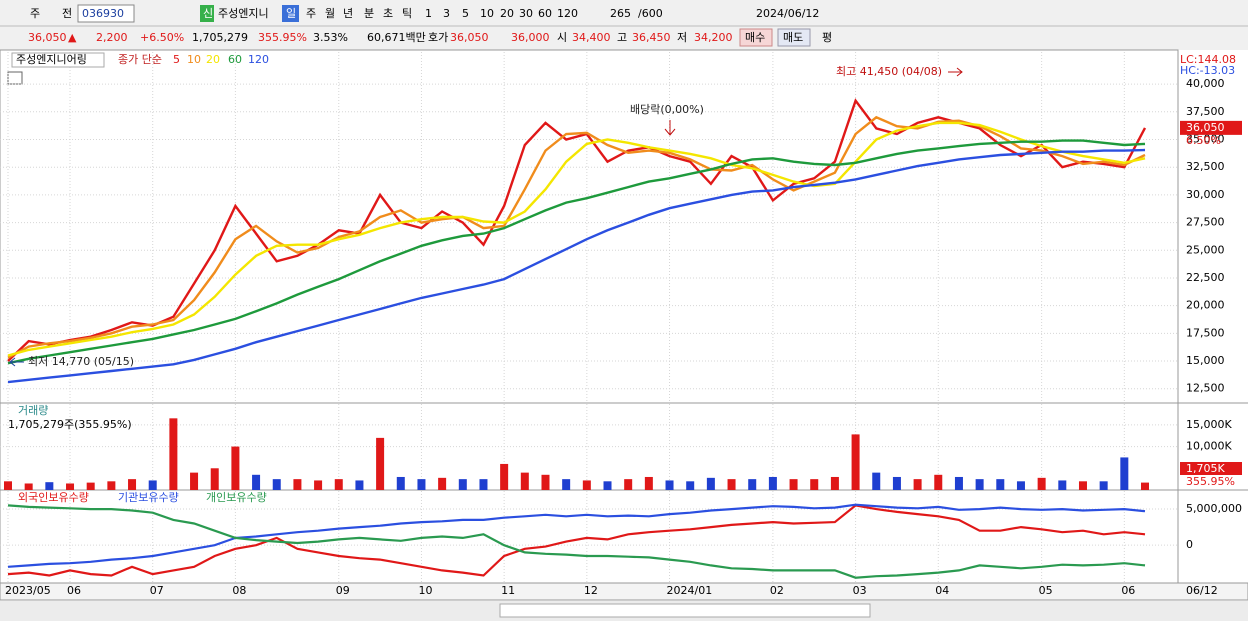 This screenshot has width=1248, height=621. I want to click on toolbar-item: 분, so click(369, 13).